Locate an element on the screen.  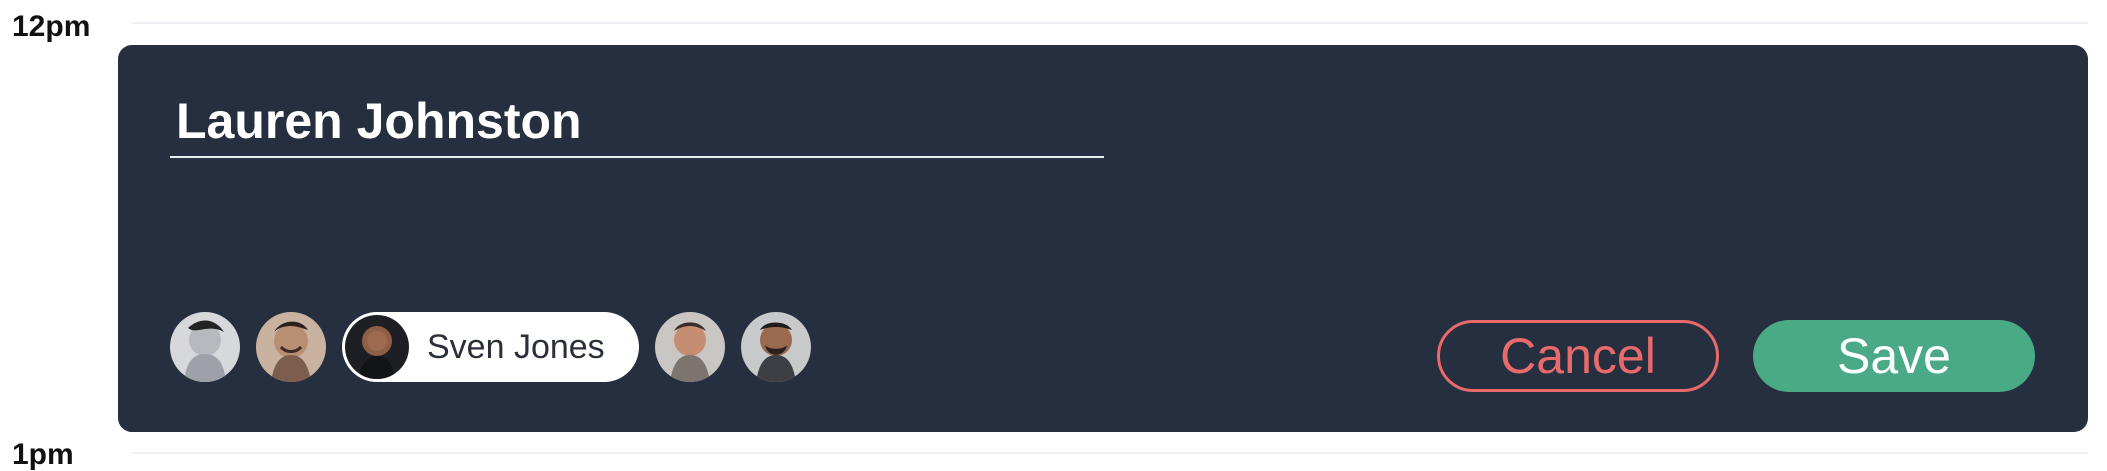
participant-name: Sven Jones is located at coordinates (516, 347).